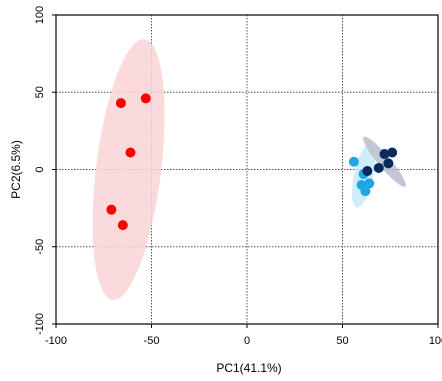 The width and height of the screenshot is (442, 381). What do you see at coordinates (40, 324) in the screenshot?
I see `y-tick-label: -100` at bounding box center [40, 324].